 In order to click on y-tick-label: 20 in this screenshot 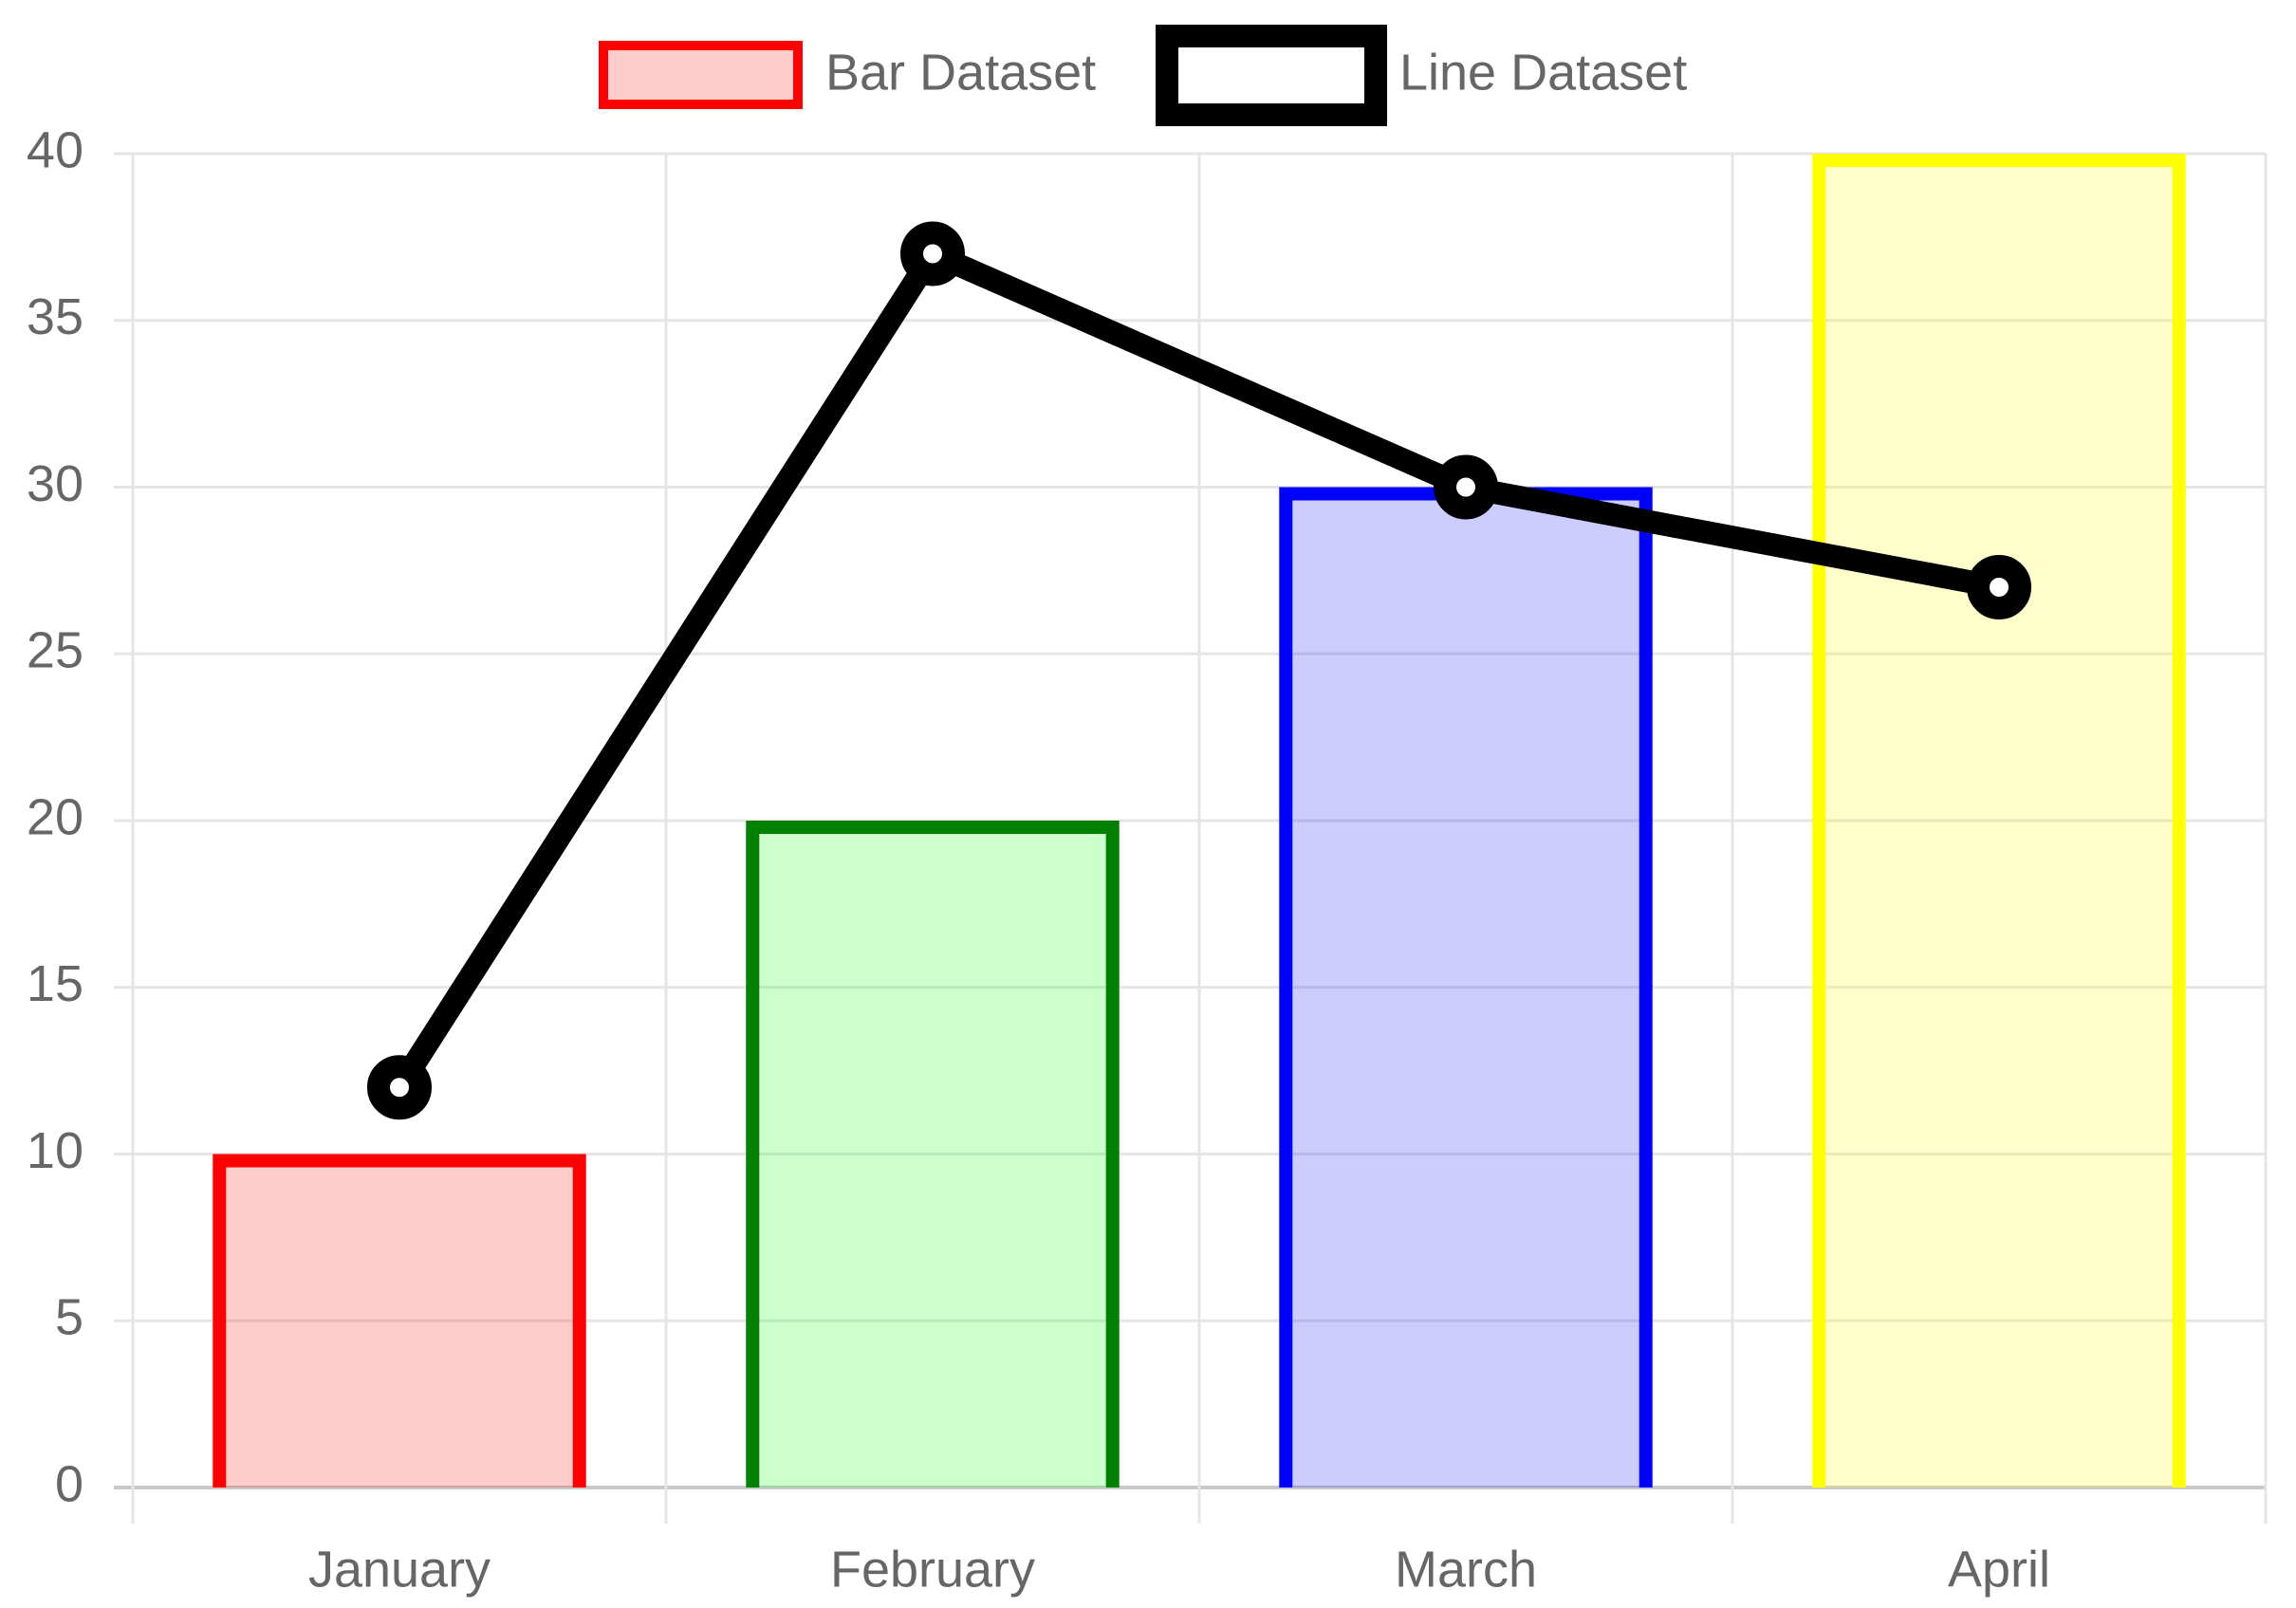, I will do `click(55, 816)`.